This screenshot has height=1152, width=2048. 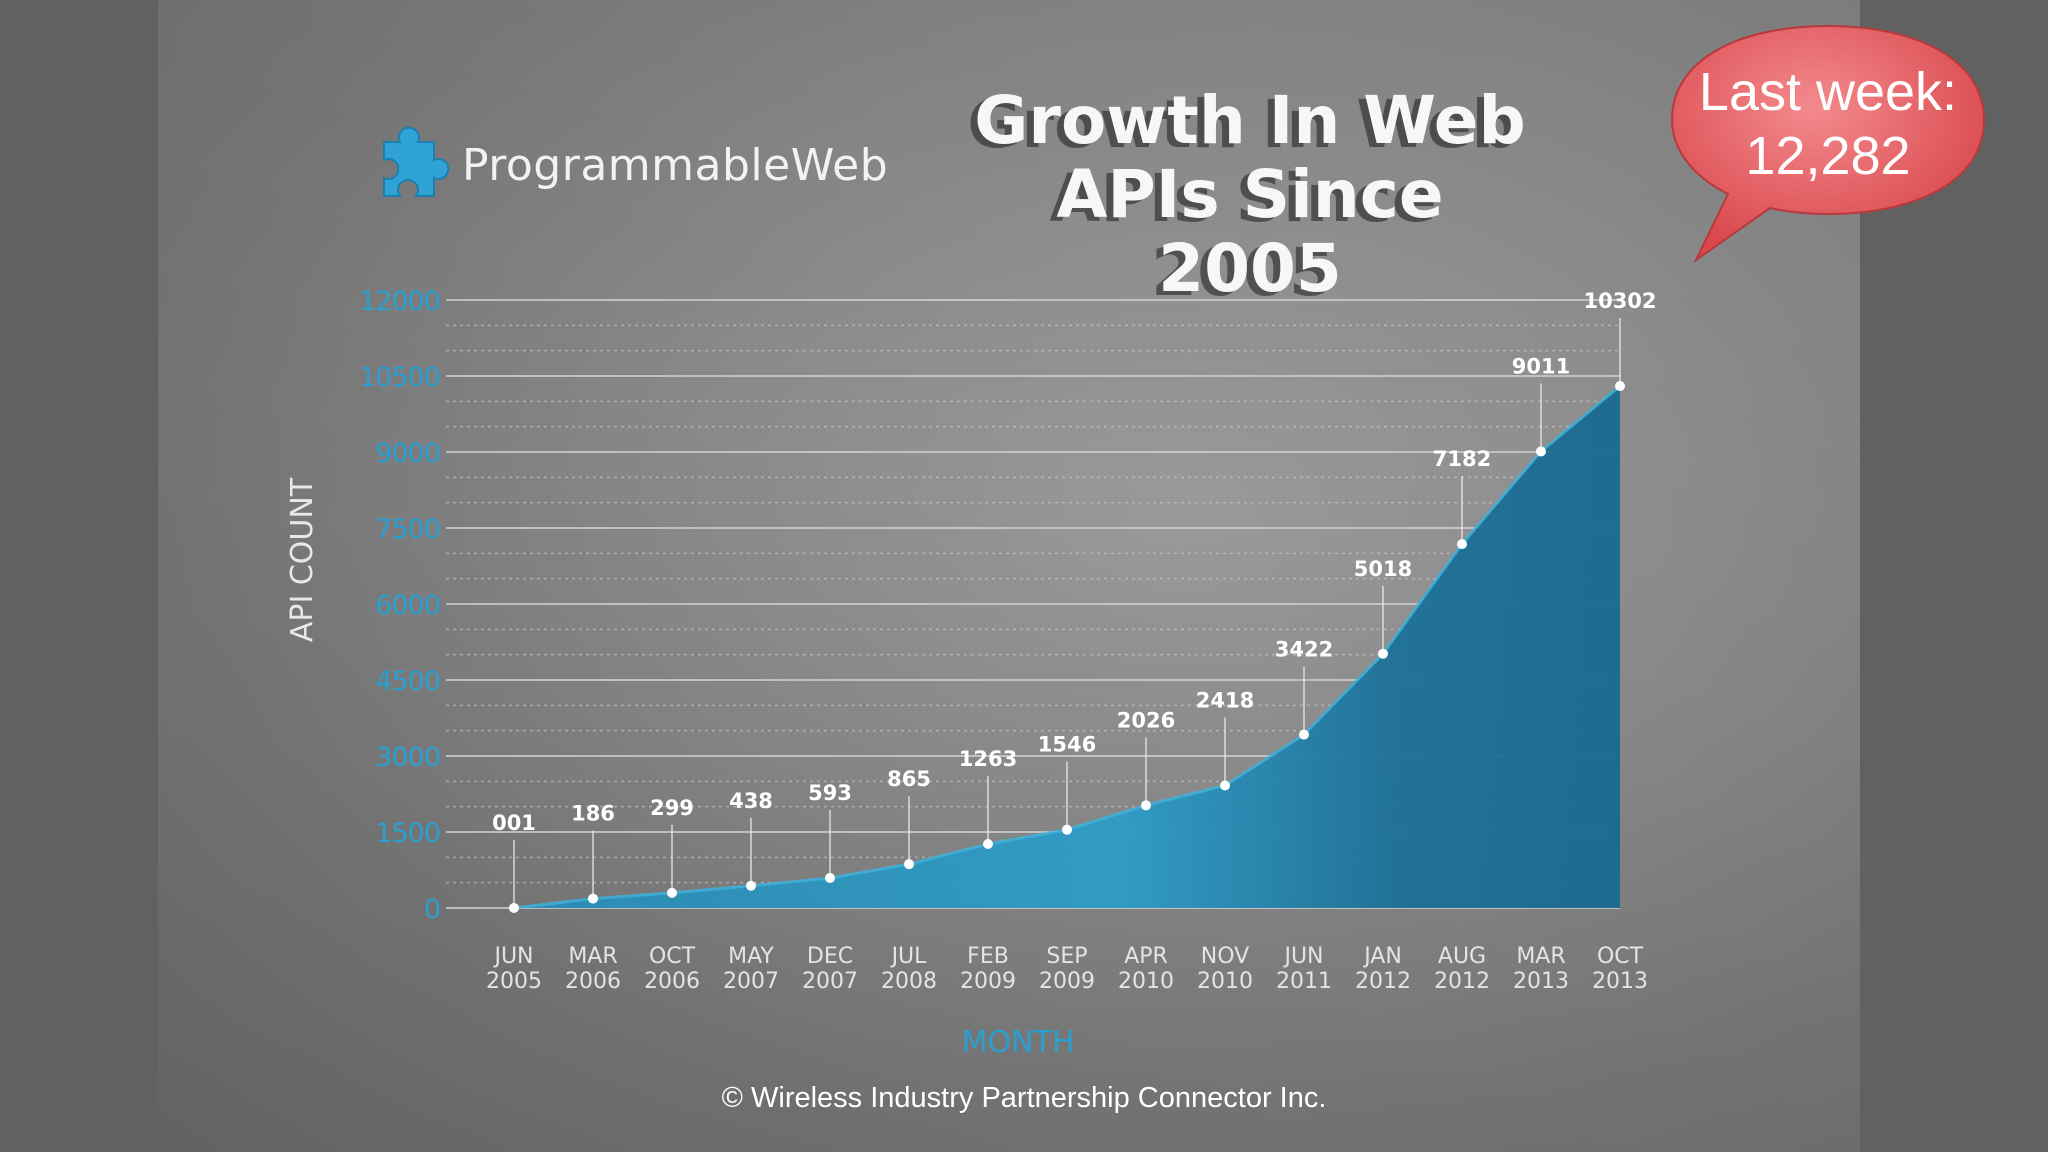 I want to click on bubble-line-2: 12,282, so click(x=1828, y=156).